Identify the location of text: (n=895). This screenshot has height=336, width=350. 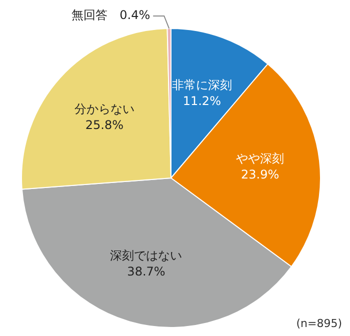
(319, 323).